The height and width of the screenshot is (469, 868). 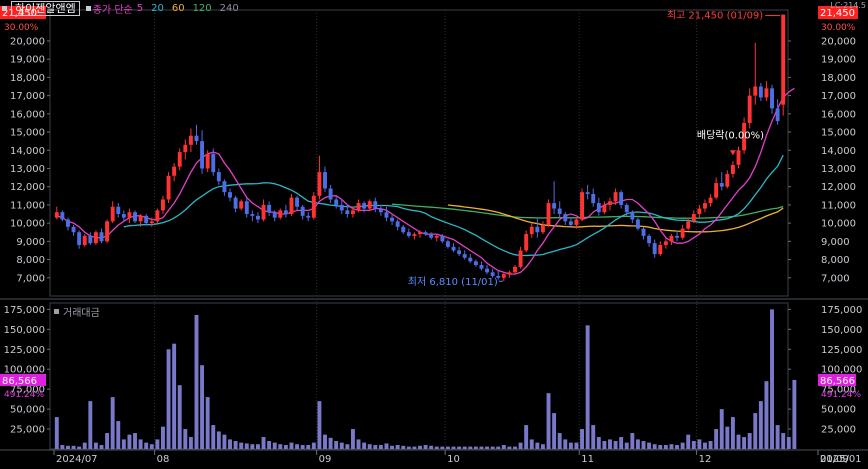 What do you see at coordinates (19, 13) in the screenshot?
I see `price-tag-value-left: 21,450` at bounding box center [19, 13].